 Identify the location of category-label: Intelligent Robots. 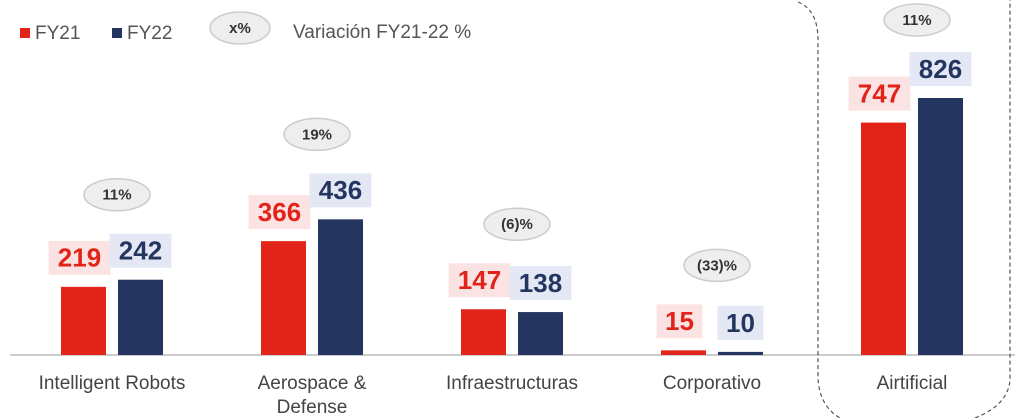
(112, 383).